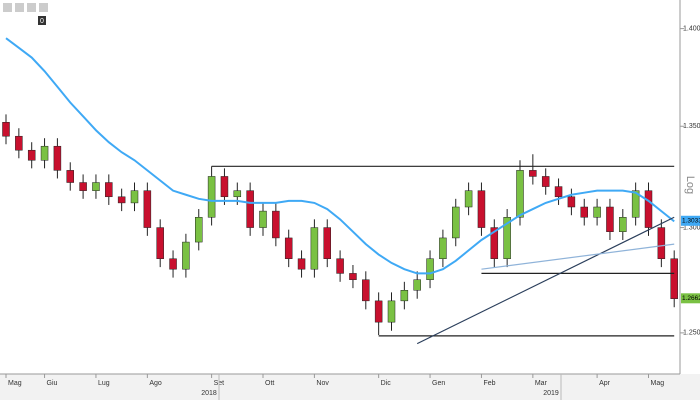 This screenshot has width=700, height=405. What do you see at coordinates (322, 383) in the screenshot?
I see `x-tick-label: Nov` at bounding box center [322, 383].